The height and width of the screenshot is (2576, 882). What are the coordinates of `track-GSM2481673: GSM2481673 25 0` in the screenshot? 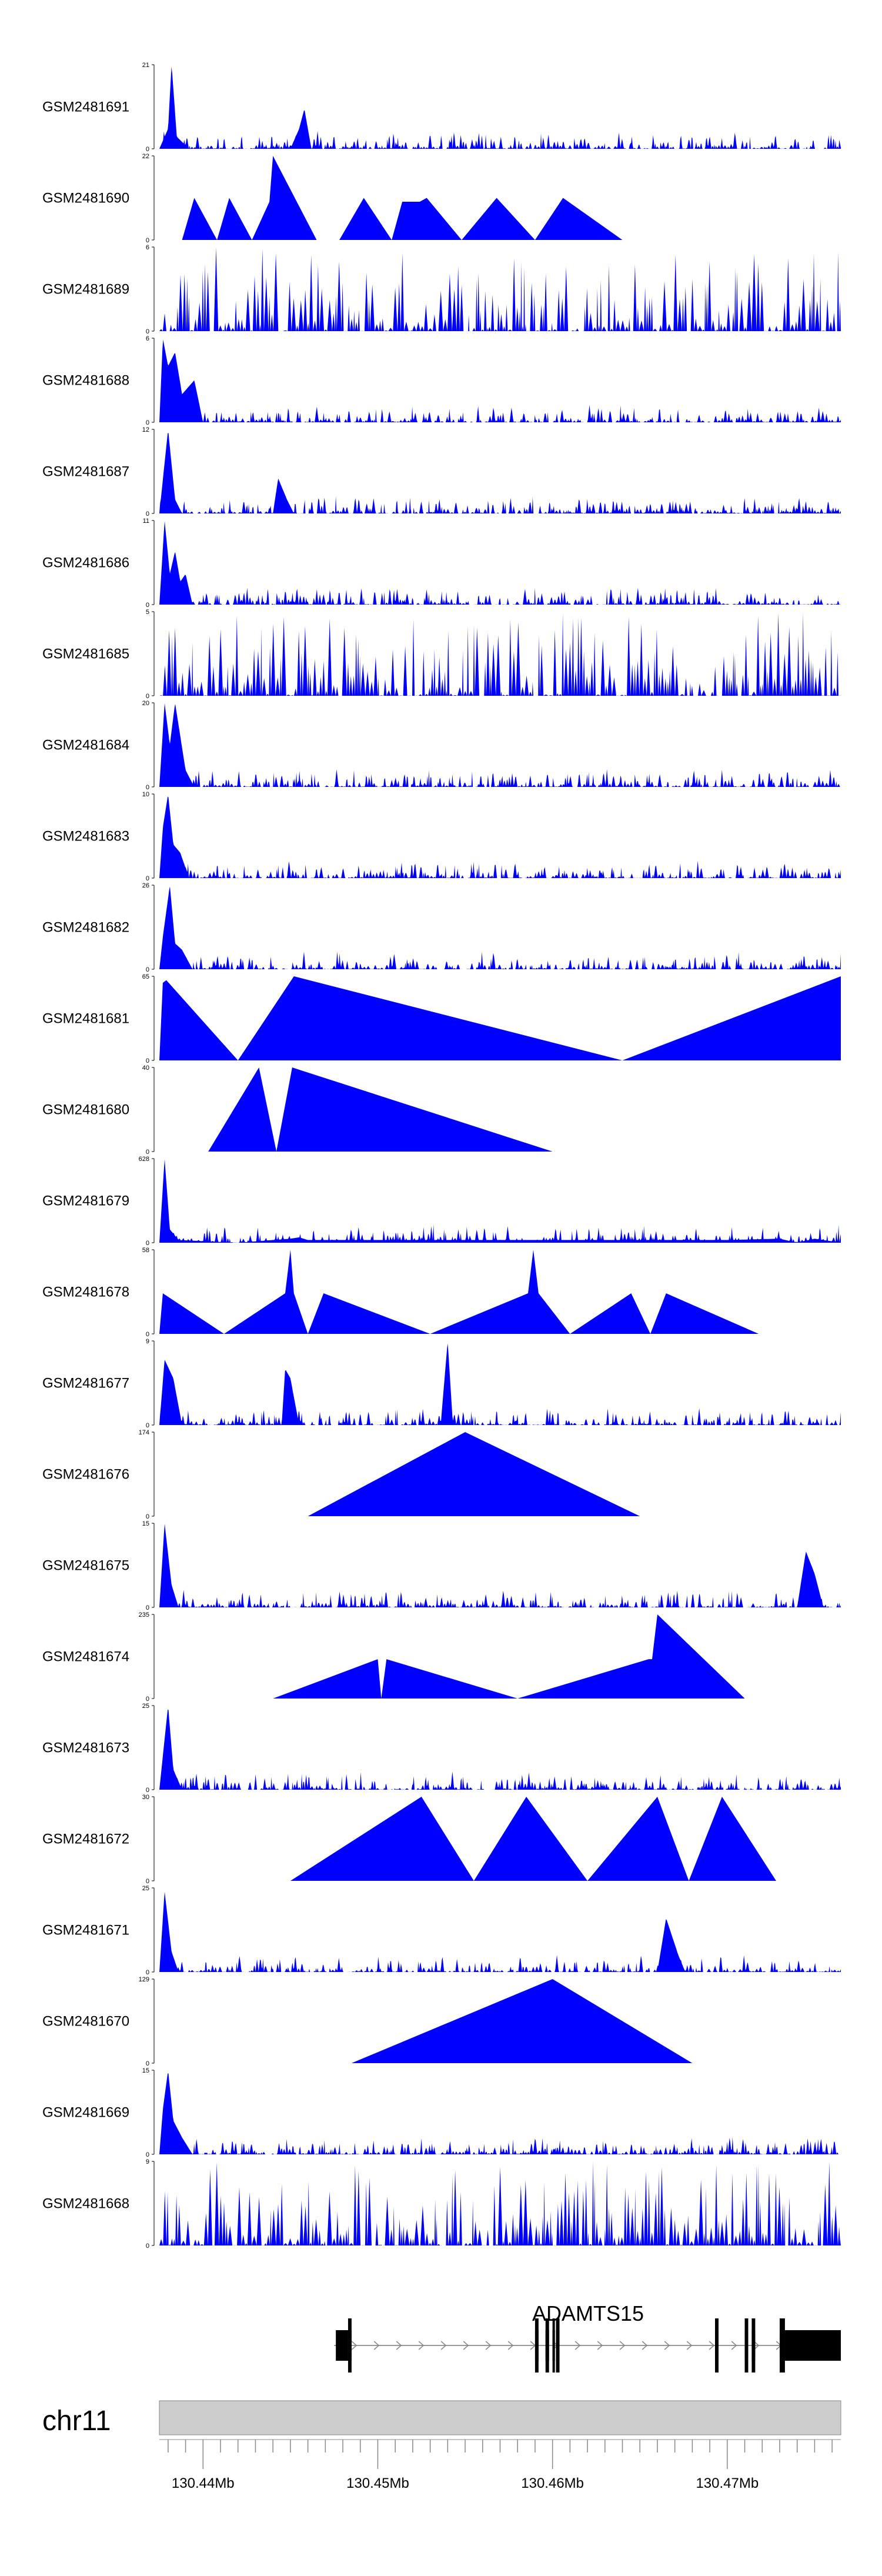 It's located at (441, 1748).